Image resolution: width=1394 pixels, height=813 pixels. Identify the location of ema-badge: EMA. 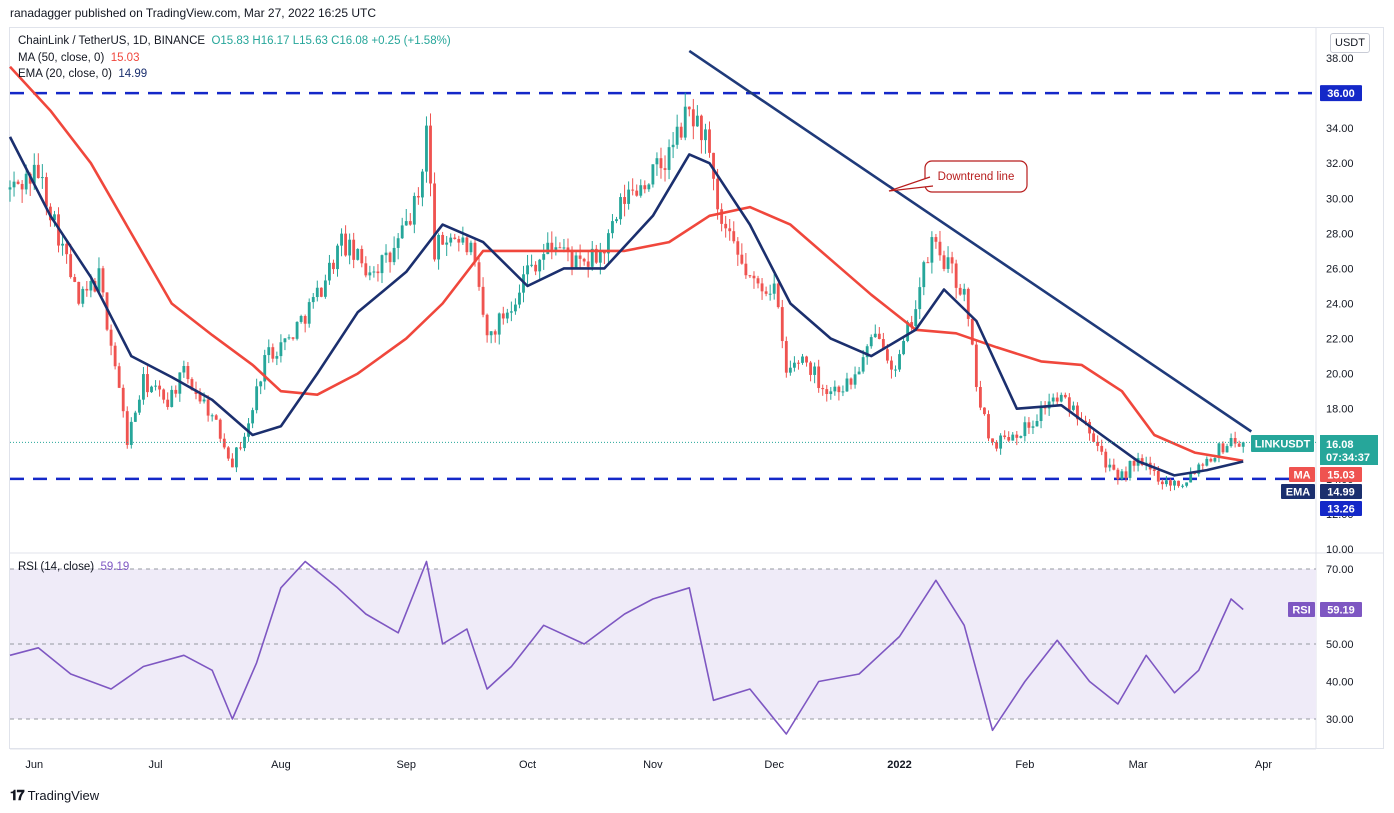
(1298, 493).